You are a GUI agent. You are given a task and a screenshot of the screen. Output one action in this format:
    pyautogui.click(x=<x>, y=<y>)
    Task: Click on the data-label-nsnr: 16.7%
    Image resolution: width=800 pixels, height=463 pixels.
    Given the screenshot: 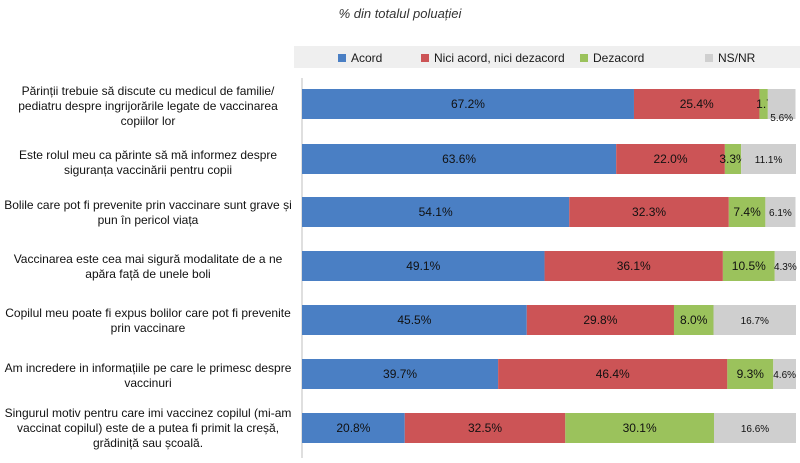 What is the action you would take?
    pyautogui.click(x=755, y=321)
    